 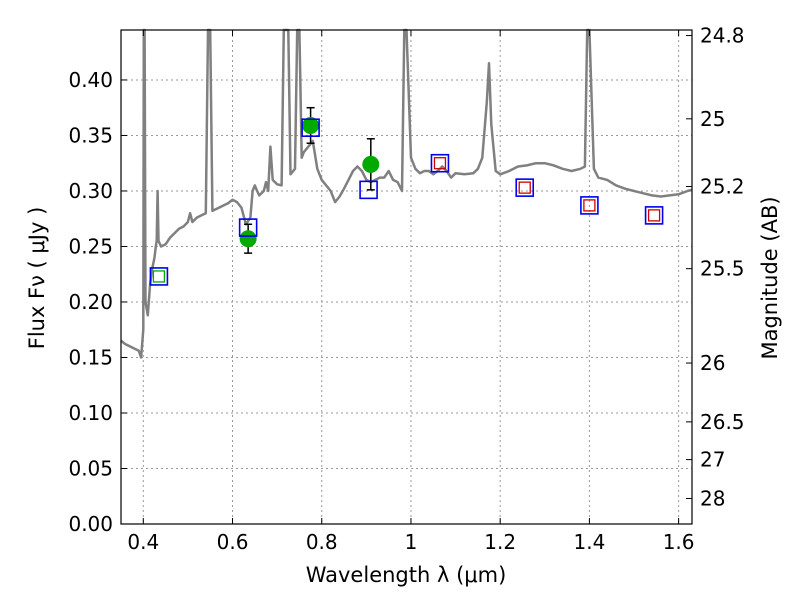 What do you see at coordinates (411, 542) in the screenshot?
I see `x-tick-label: 1` at bounding box center [411, 542].